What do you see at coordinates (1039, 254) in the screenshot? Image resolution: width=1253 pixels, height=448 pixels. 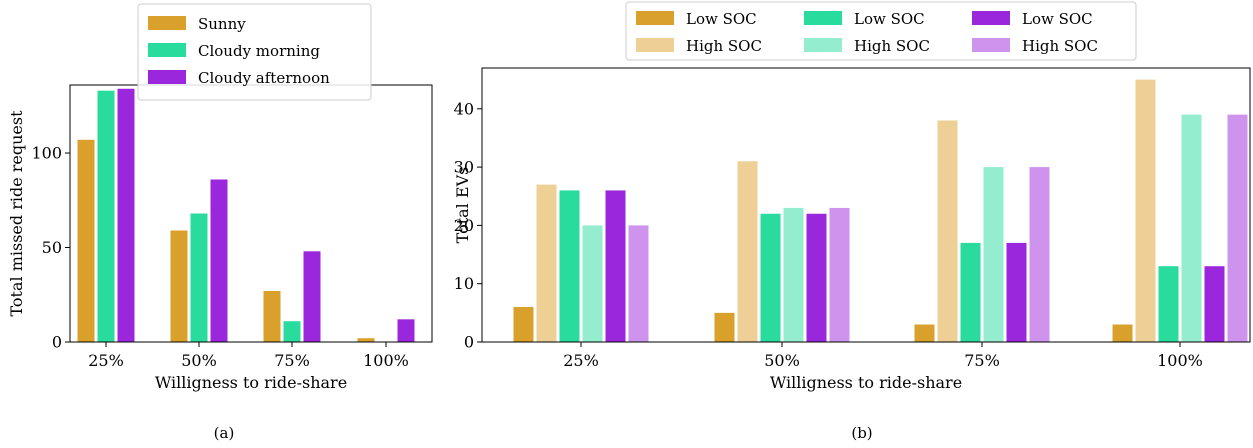 I see `bar-b-s5-75pct` at bounding box center [1039, 254].